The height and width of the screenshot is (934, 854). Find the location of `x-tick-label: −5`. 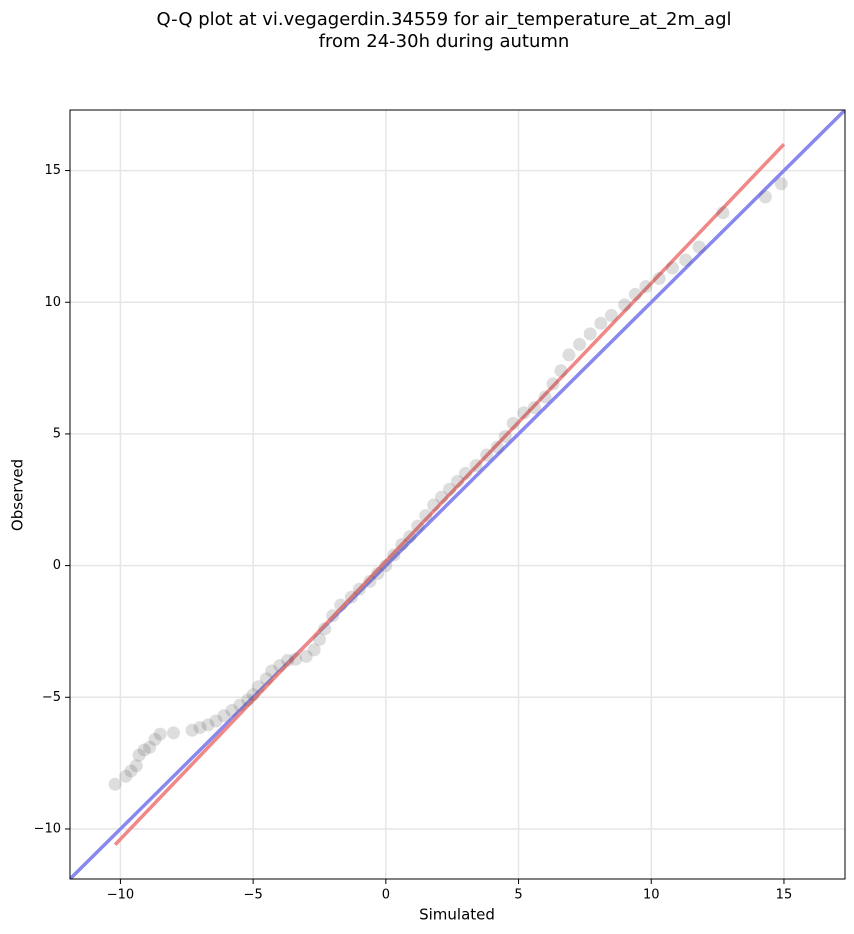

x-tick-label: −5 is located at coordinates (253, 895).